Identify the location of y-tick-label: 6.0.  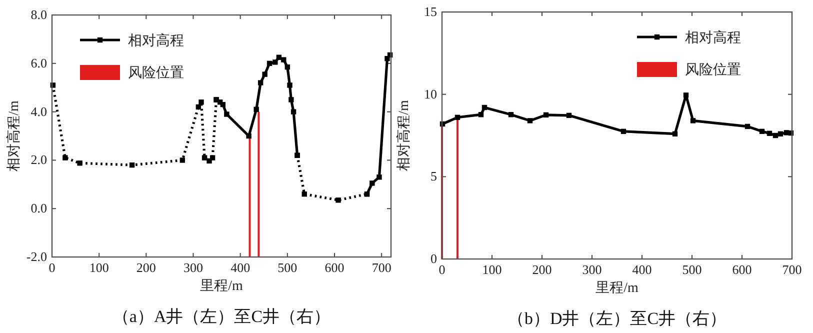
(38, 62).